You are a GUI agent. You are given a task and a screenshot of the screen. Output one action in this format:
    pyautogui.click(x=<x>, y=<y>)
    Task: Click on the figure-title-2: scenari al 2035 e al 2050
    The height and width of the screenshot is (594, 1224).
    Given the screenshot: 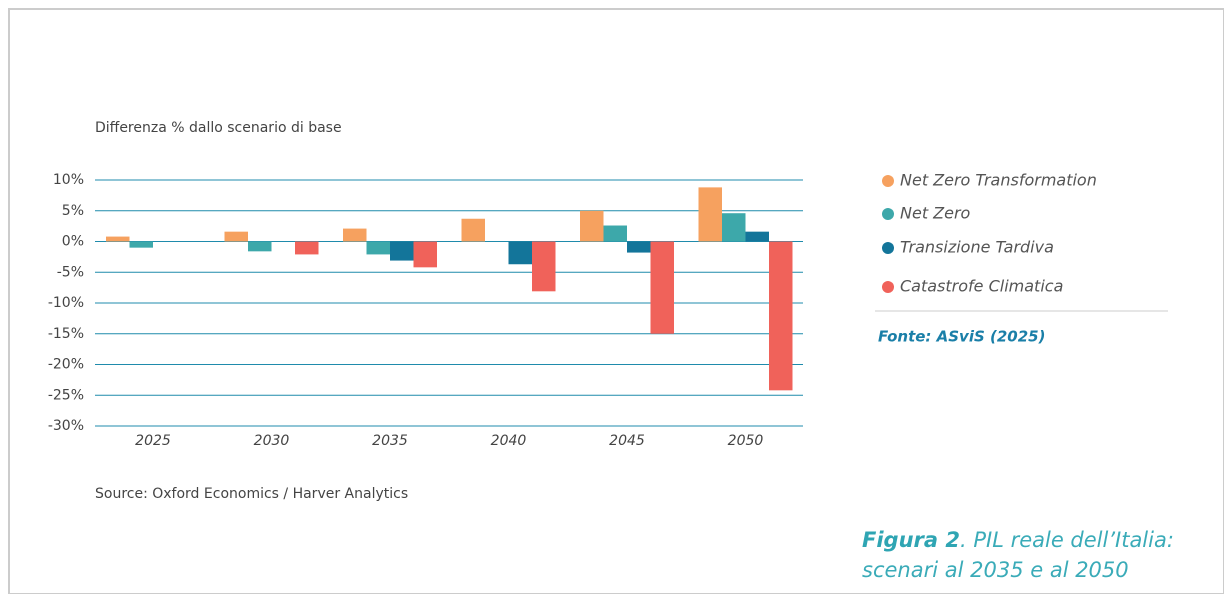 What is the action you would take?
    pyautogui.click(x=995, y=570)
    